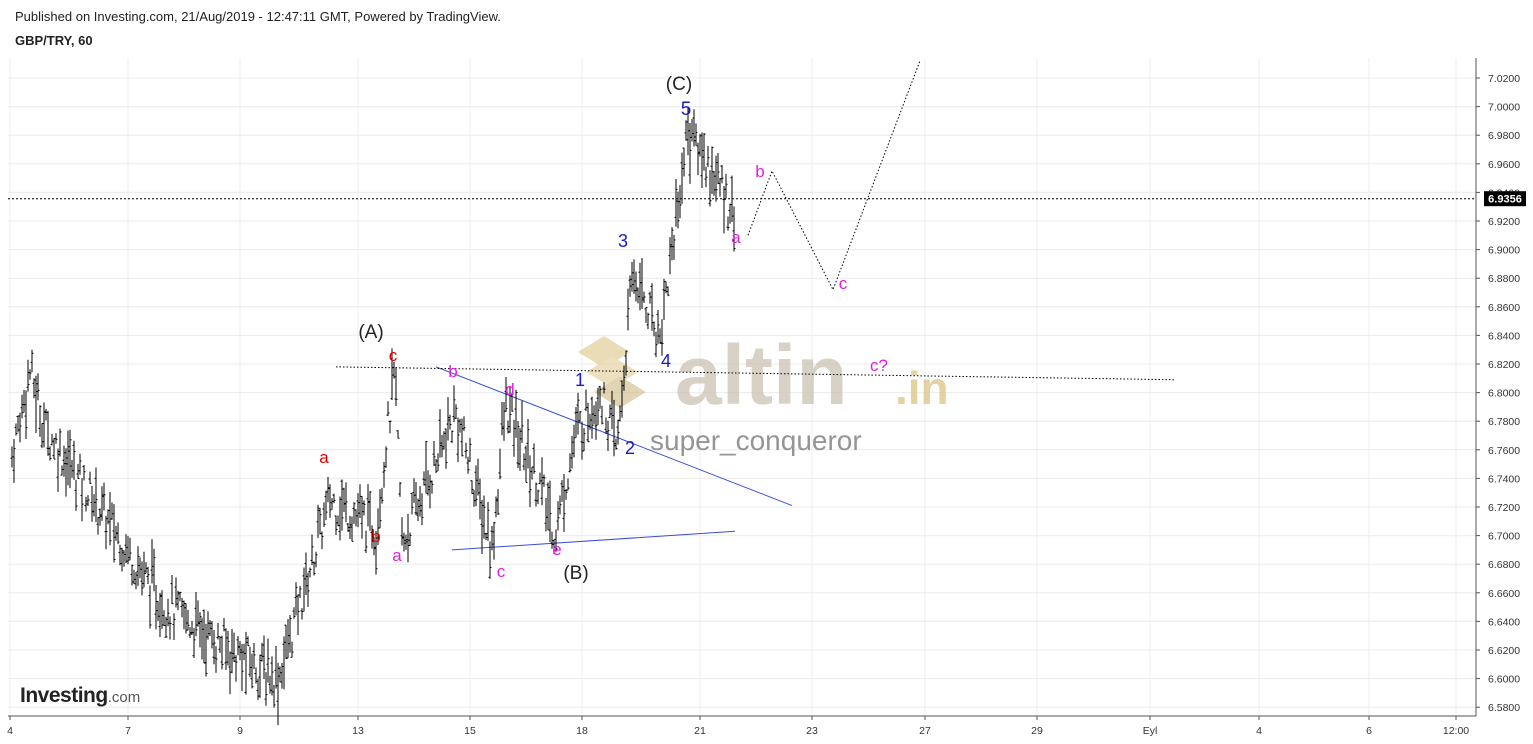 Image resolution: width=1533 pixels, height=744 pixels. What do you see at coordinates (1504, 108) in the screenshot?
I see `y-tick-label: 7.0000` at bounding box center [1504, 108].